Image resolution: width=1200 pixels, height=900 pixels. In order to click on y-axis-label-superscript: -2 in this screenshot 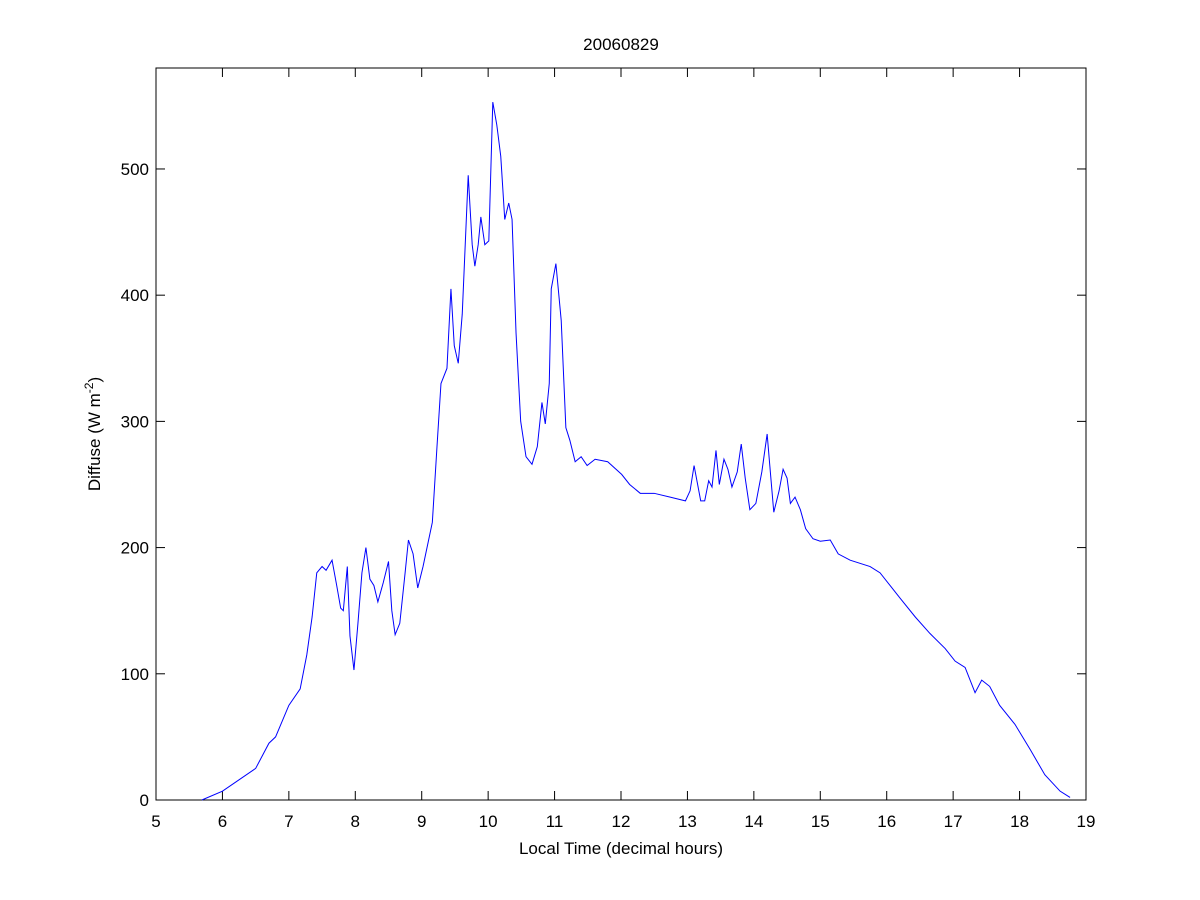, I will do `click(89, 387)`.